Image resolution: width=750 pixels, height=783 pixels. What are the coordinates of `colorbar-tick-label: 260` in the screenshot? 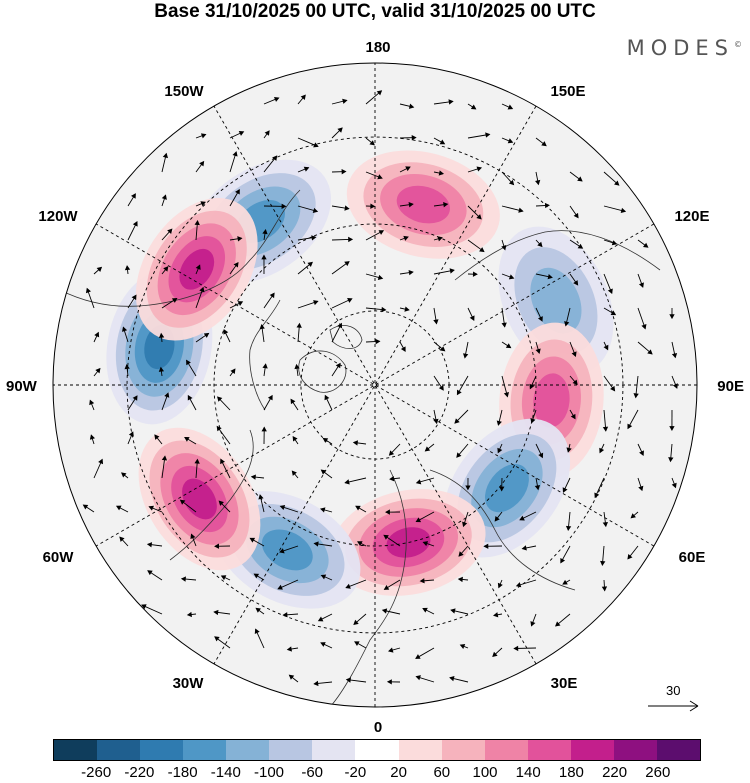 It's located at (658, 772).